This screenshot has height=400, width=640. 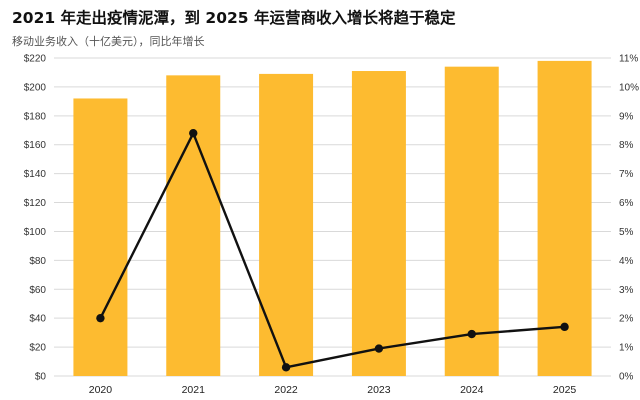 What do you see at coordinates (35, 203) in the screenshot?
I see `left-tick-label: $120` at bounding box center [35, 203].